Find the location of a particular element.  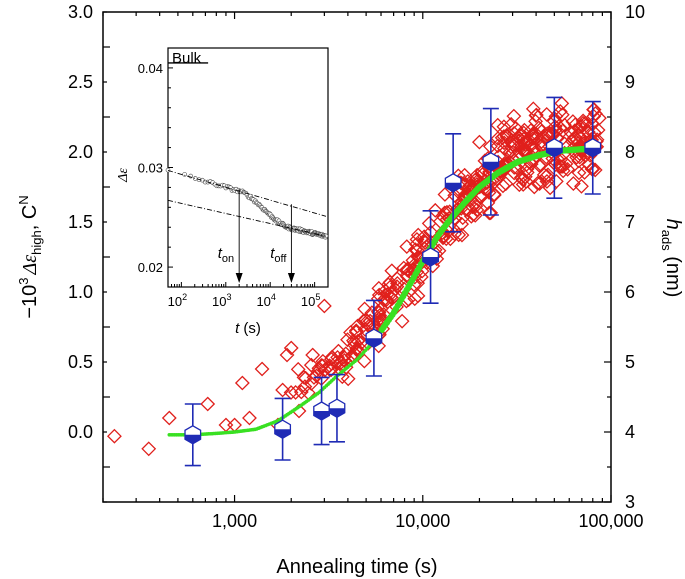

y-tick-label: 2.5 is located at coordinates (80, 82).